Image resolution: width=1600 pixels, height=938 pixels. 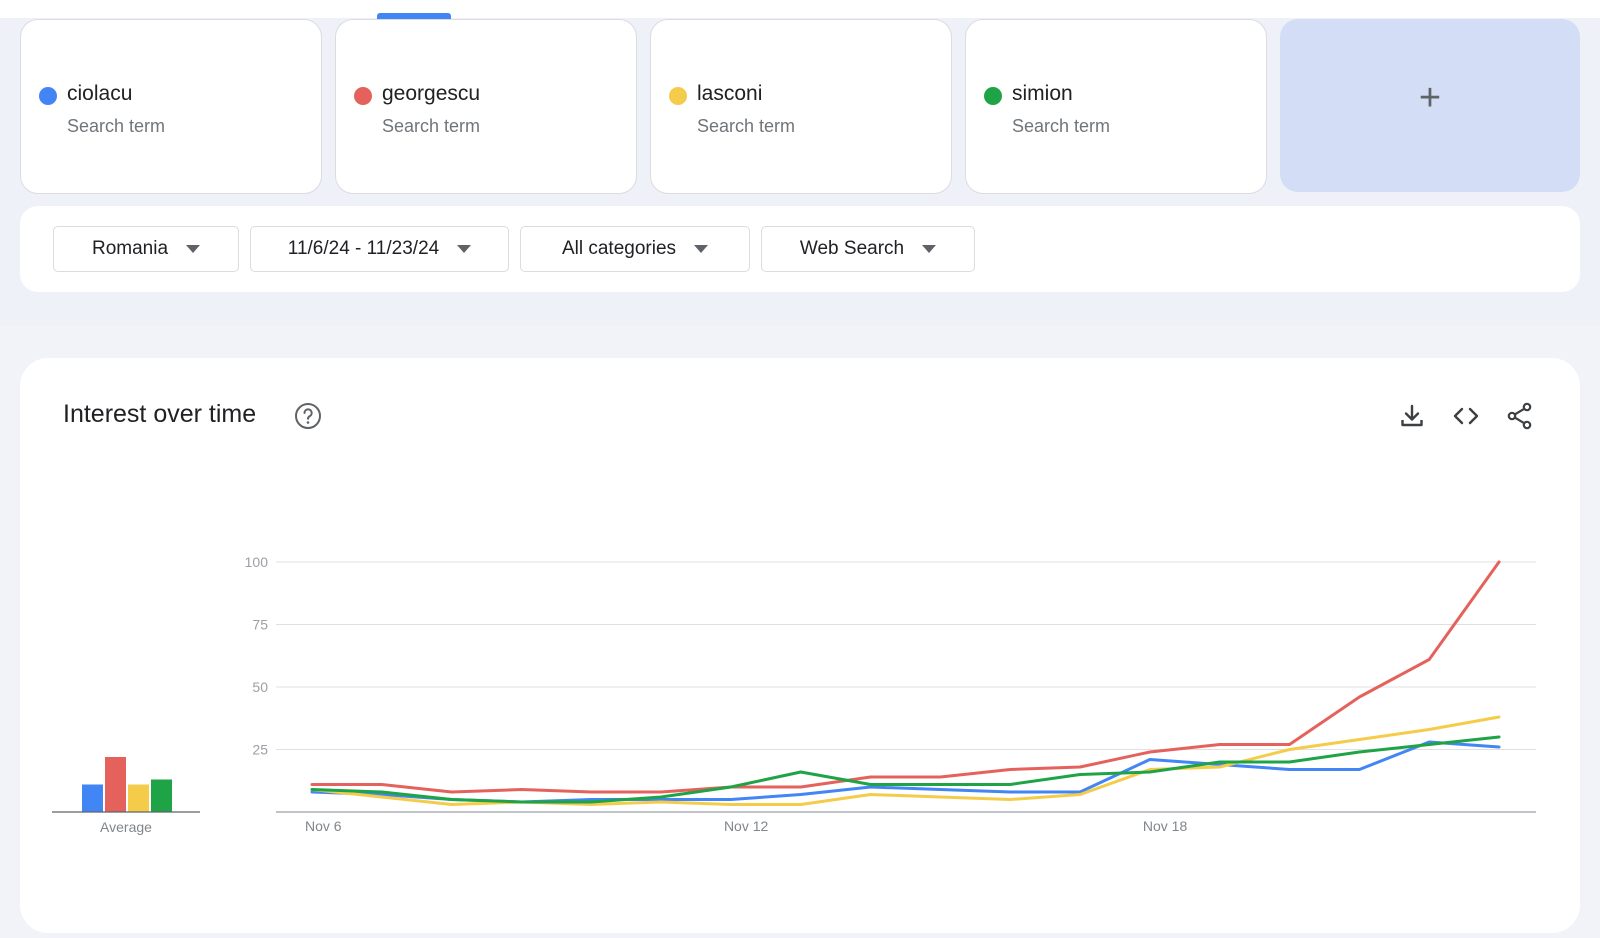 I want to click on add-term-button: +, so click(x=1430, y=105).